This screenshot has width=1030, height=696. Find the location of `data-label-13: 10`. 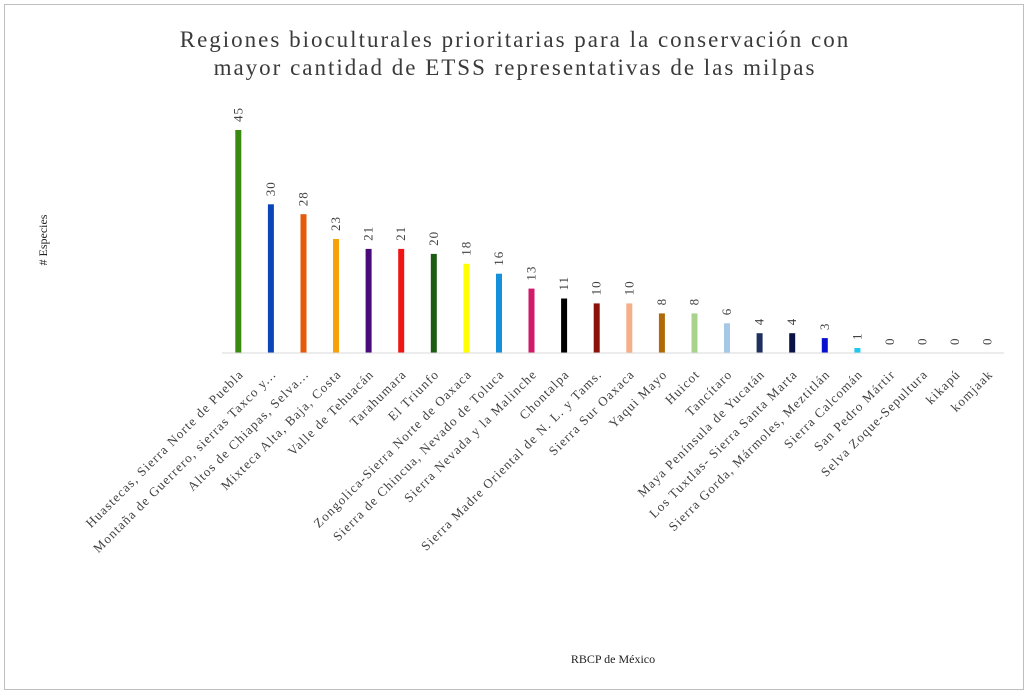

data-label-13: 10 is located at coordinates (628, 287).